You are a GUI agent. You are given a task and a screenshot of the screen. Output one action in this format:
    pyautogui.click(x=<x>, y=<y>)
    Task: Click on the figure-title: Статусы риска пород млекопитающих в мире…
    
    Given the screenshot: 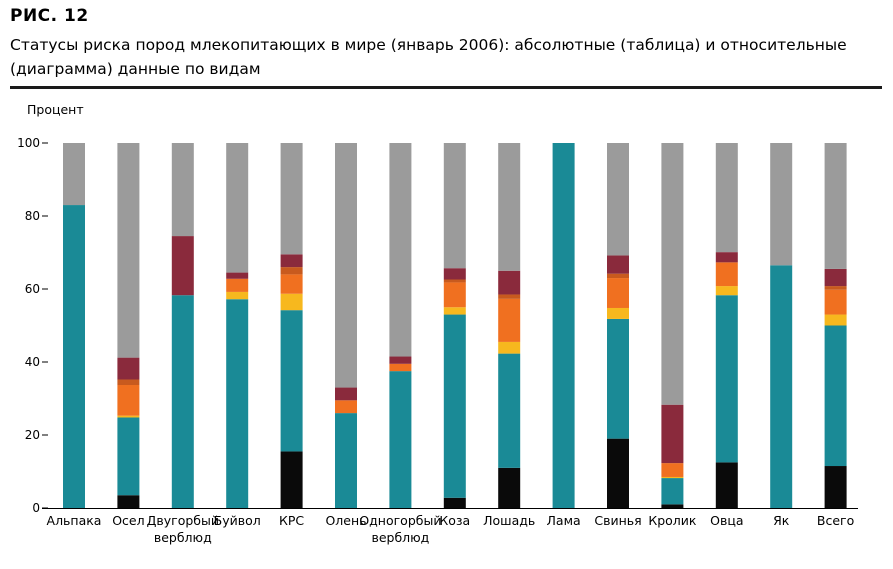 What is the action you would take?
    pyautogui.click(x=428, y=57)
    